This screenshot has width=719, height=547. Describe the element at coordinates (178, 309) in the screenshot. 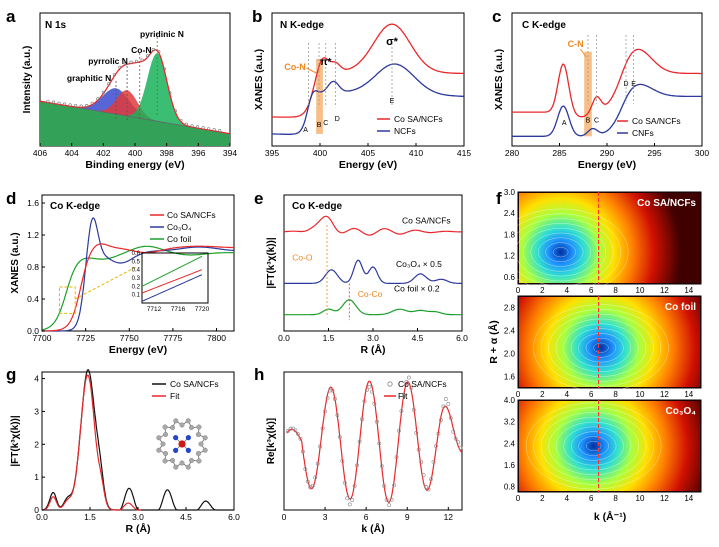

I see `inset-x-tick-label: 7716` at that location.